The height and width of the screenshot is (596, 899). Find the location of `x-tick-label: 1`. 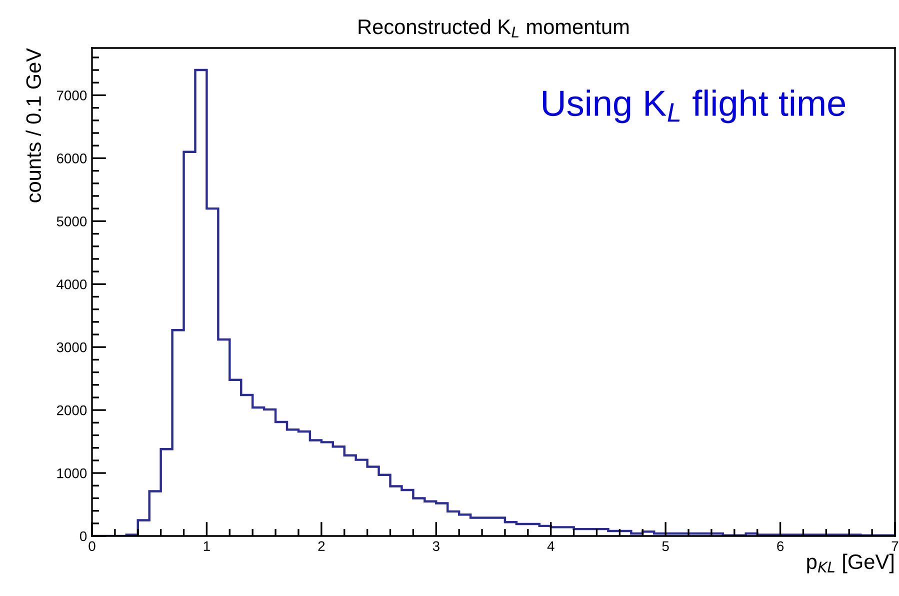

x-tick-label: 1 is located at coordinates (207, 546).